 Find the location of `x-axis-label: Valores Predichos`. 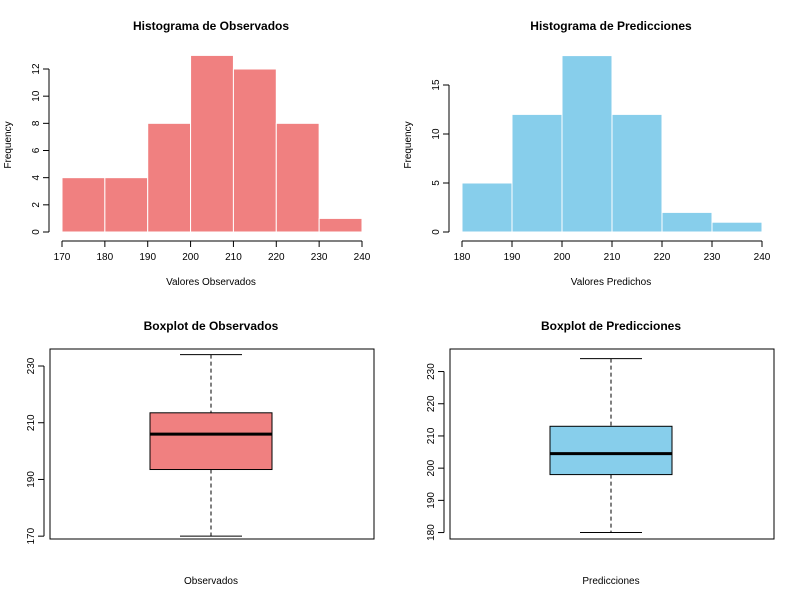

x-axis-label: Valores Predichos is located at coordinates (611, 282).